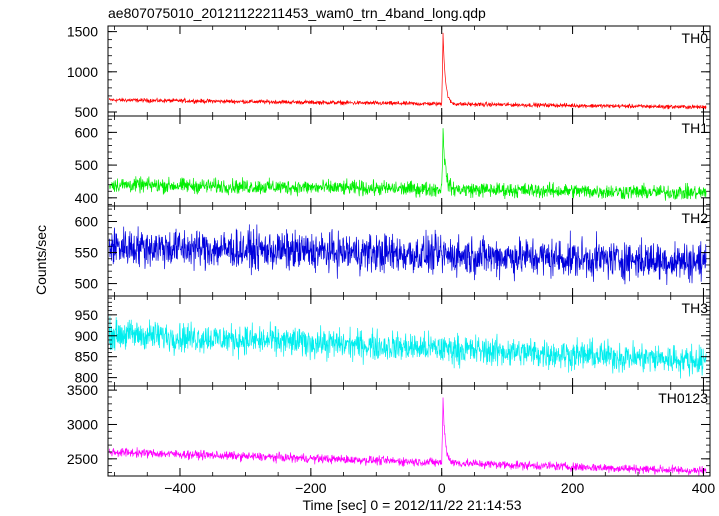  Describe the element at coordinates (82, 390) in the screenshot. I see `y-tick-label: 3500` at that location.